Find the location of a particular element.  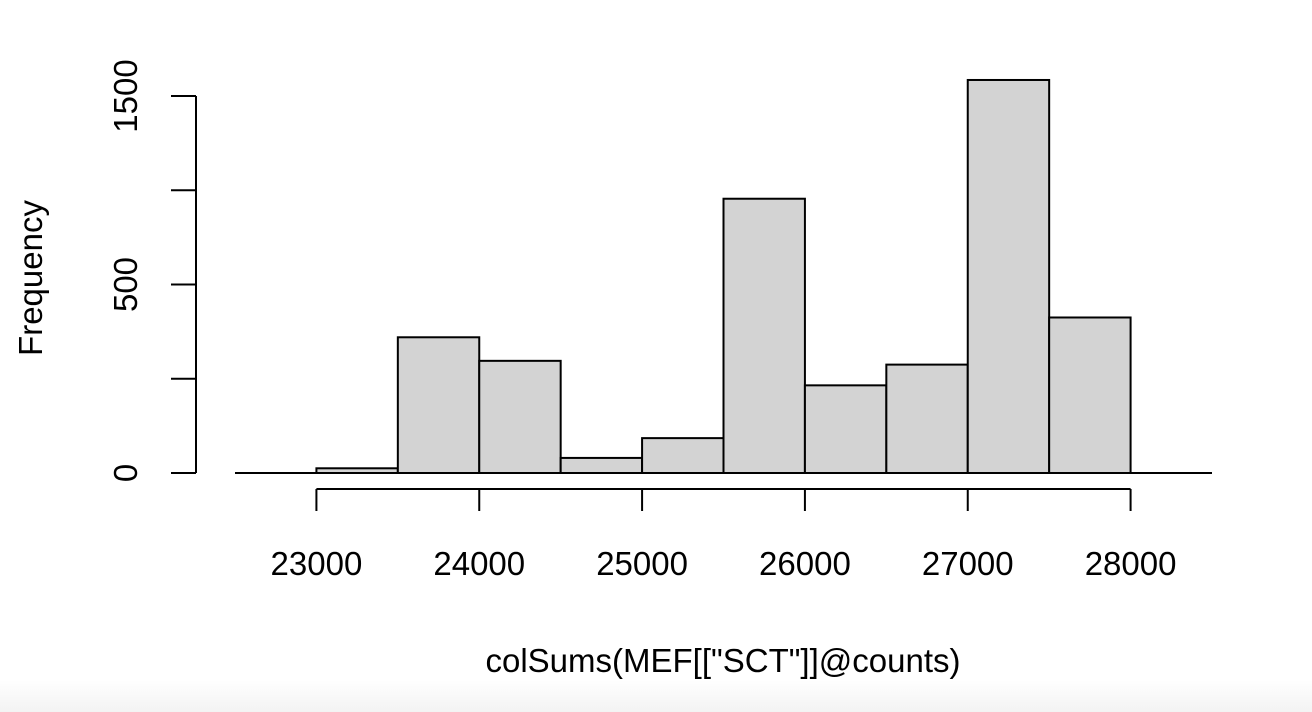

x-tick-label-4: 27000 is located at coordinates (968, 563).